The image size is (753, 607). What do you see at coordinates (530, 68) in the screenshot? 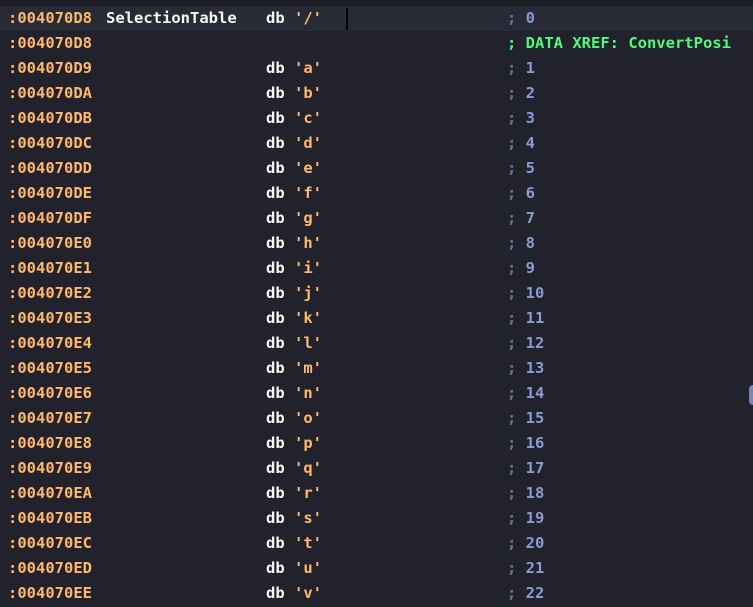
I see `comment-value: 1` at bounding box center [530, 68].